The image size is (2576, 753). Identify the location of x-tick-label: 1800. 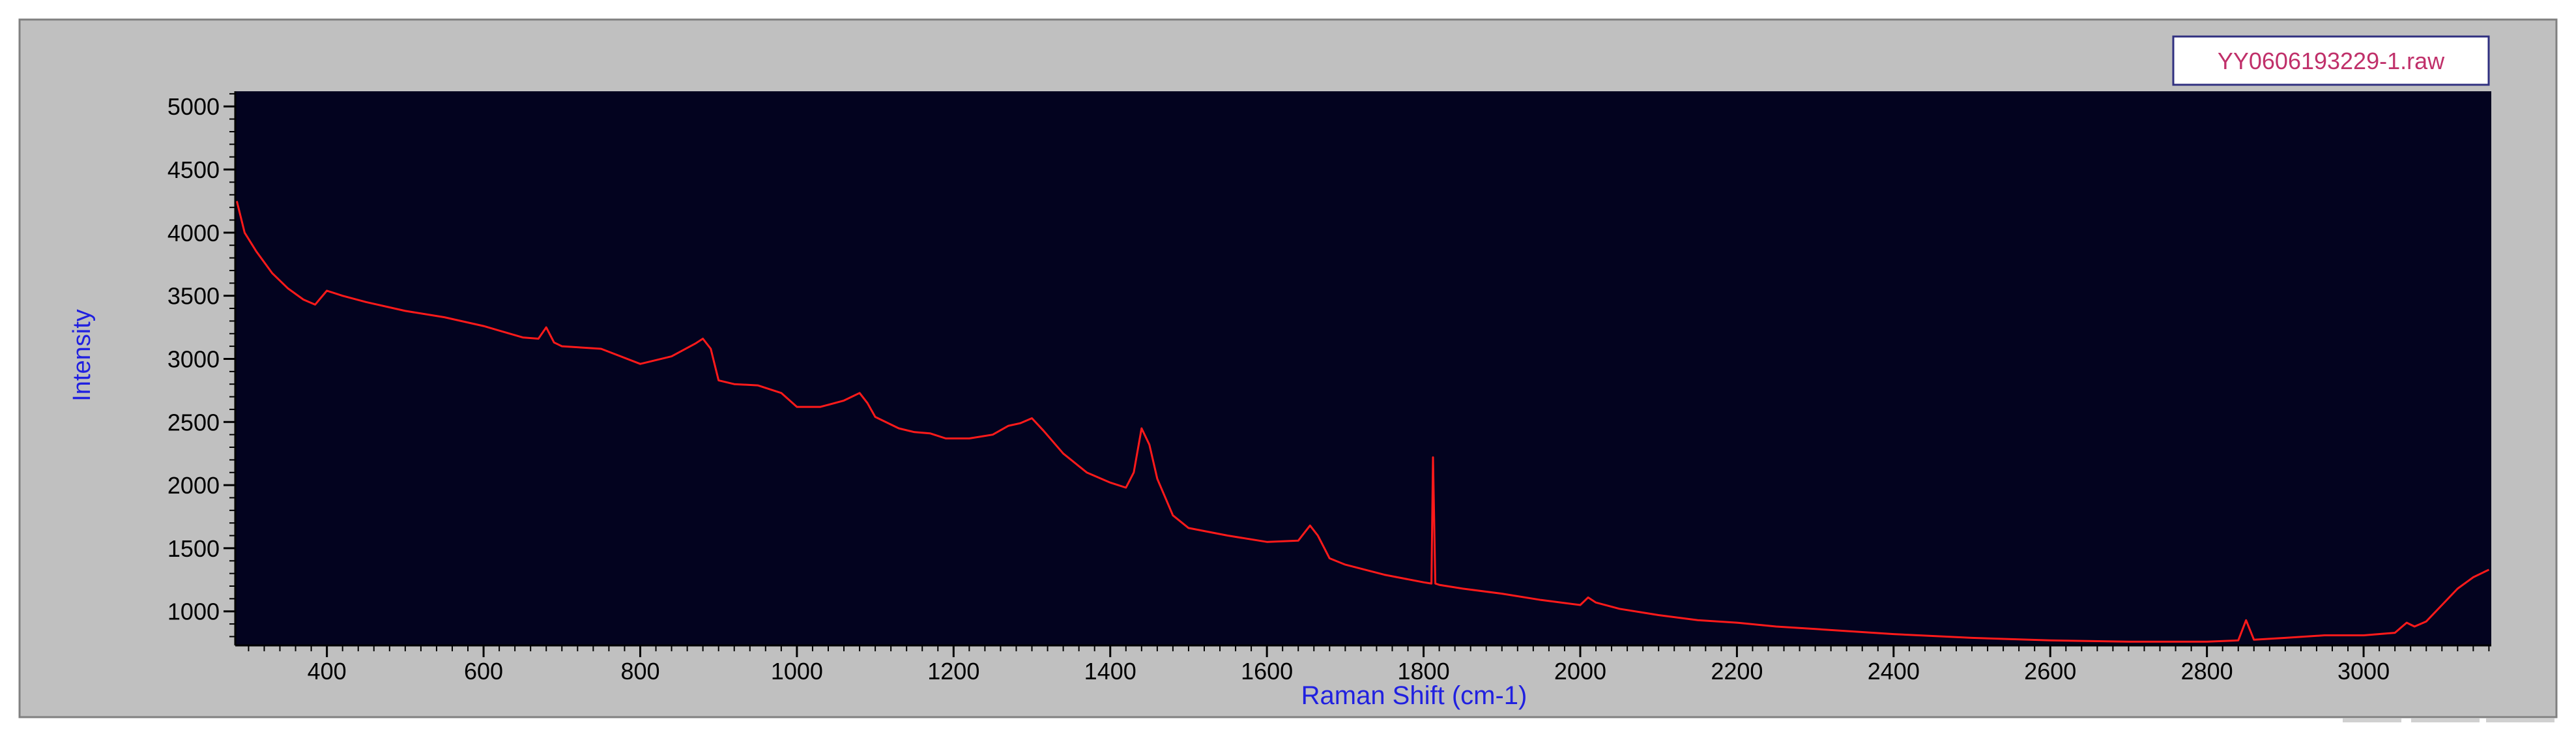
(1424, 671).